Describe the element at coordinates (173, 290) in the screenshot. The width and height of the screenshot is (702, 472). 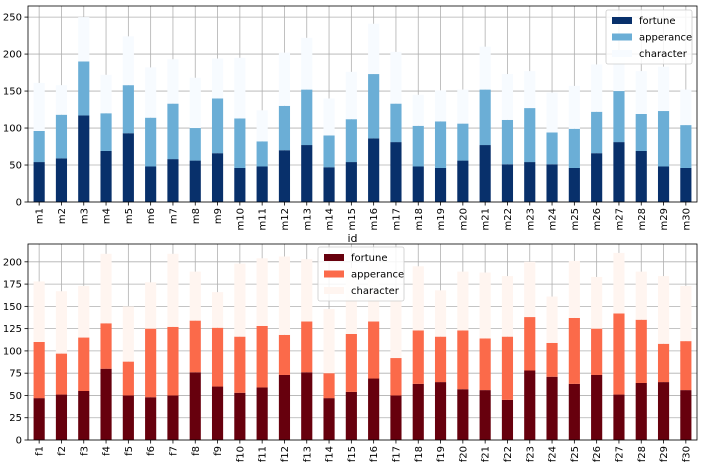
I see `bar-character-f7` at that location.